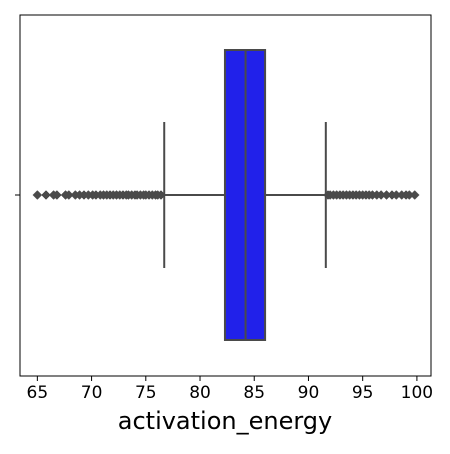 Image resolution: width=450 pixels, height=454 pixels. Describe the element at coordinates (414, 195) in the screenshot. I see `outlier-point-high` at that location.